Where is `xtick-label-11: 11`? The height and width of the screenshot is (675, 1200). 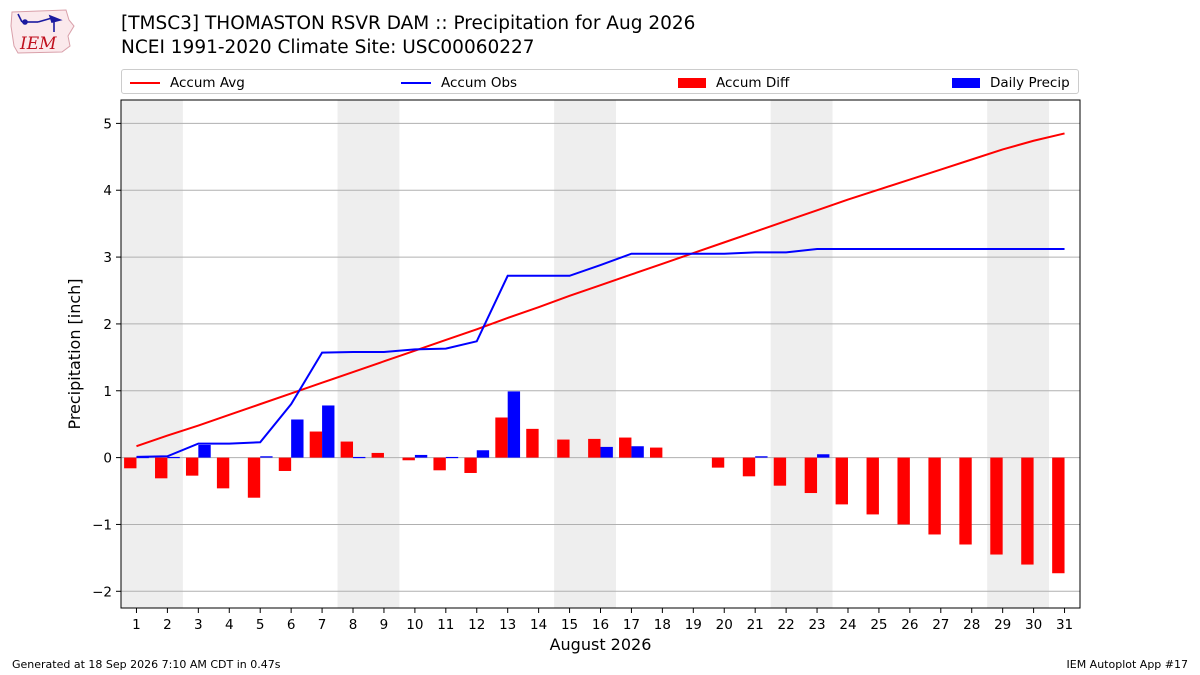 xtick-label-11: 11 is located at coordinates (445, 625).